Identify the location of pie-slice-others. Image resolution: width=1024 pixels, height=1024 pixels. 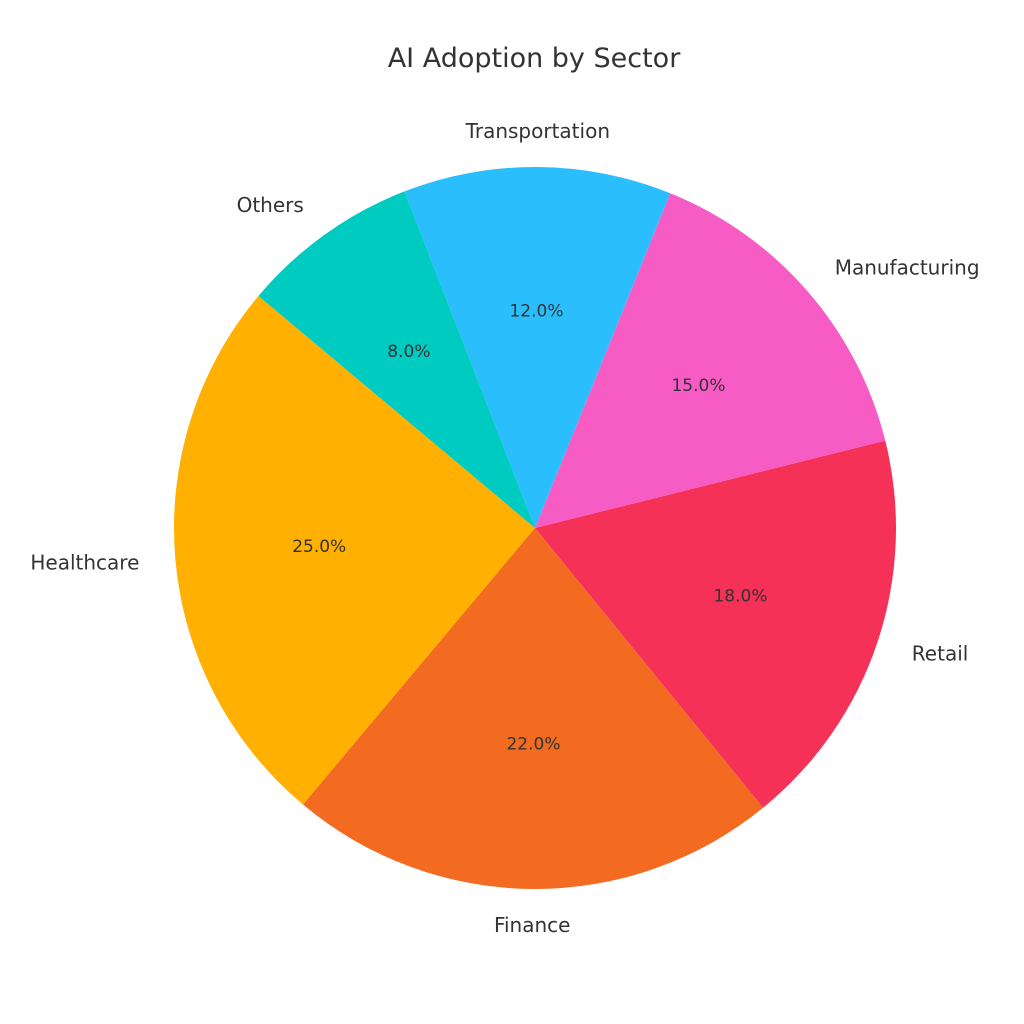
(396, 359).